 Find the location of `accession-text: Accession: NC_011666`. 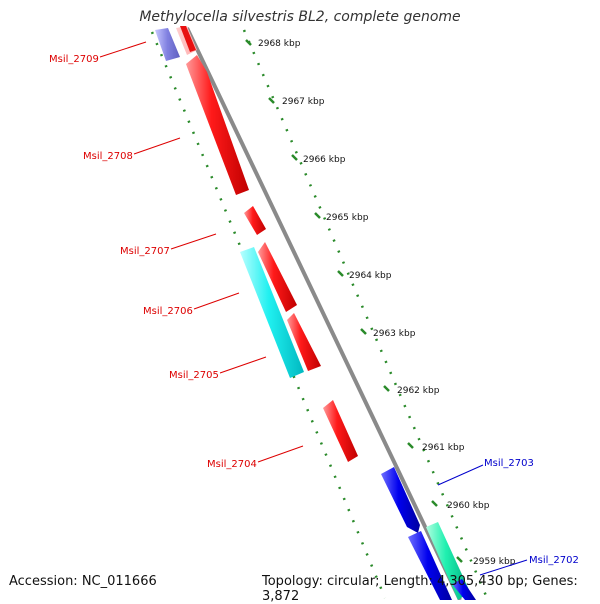

accession-text: Accession: NC_011666 is located at coordinates (83, 581).